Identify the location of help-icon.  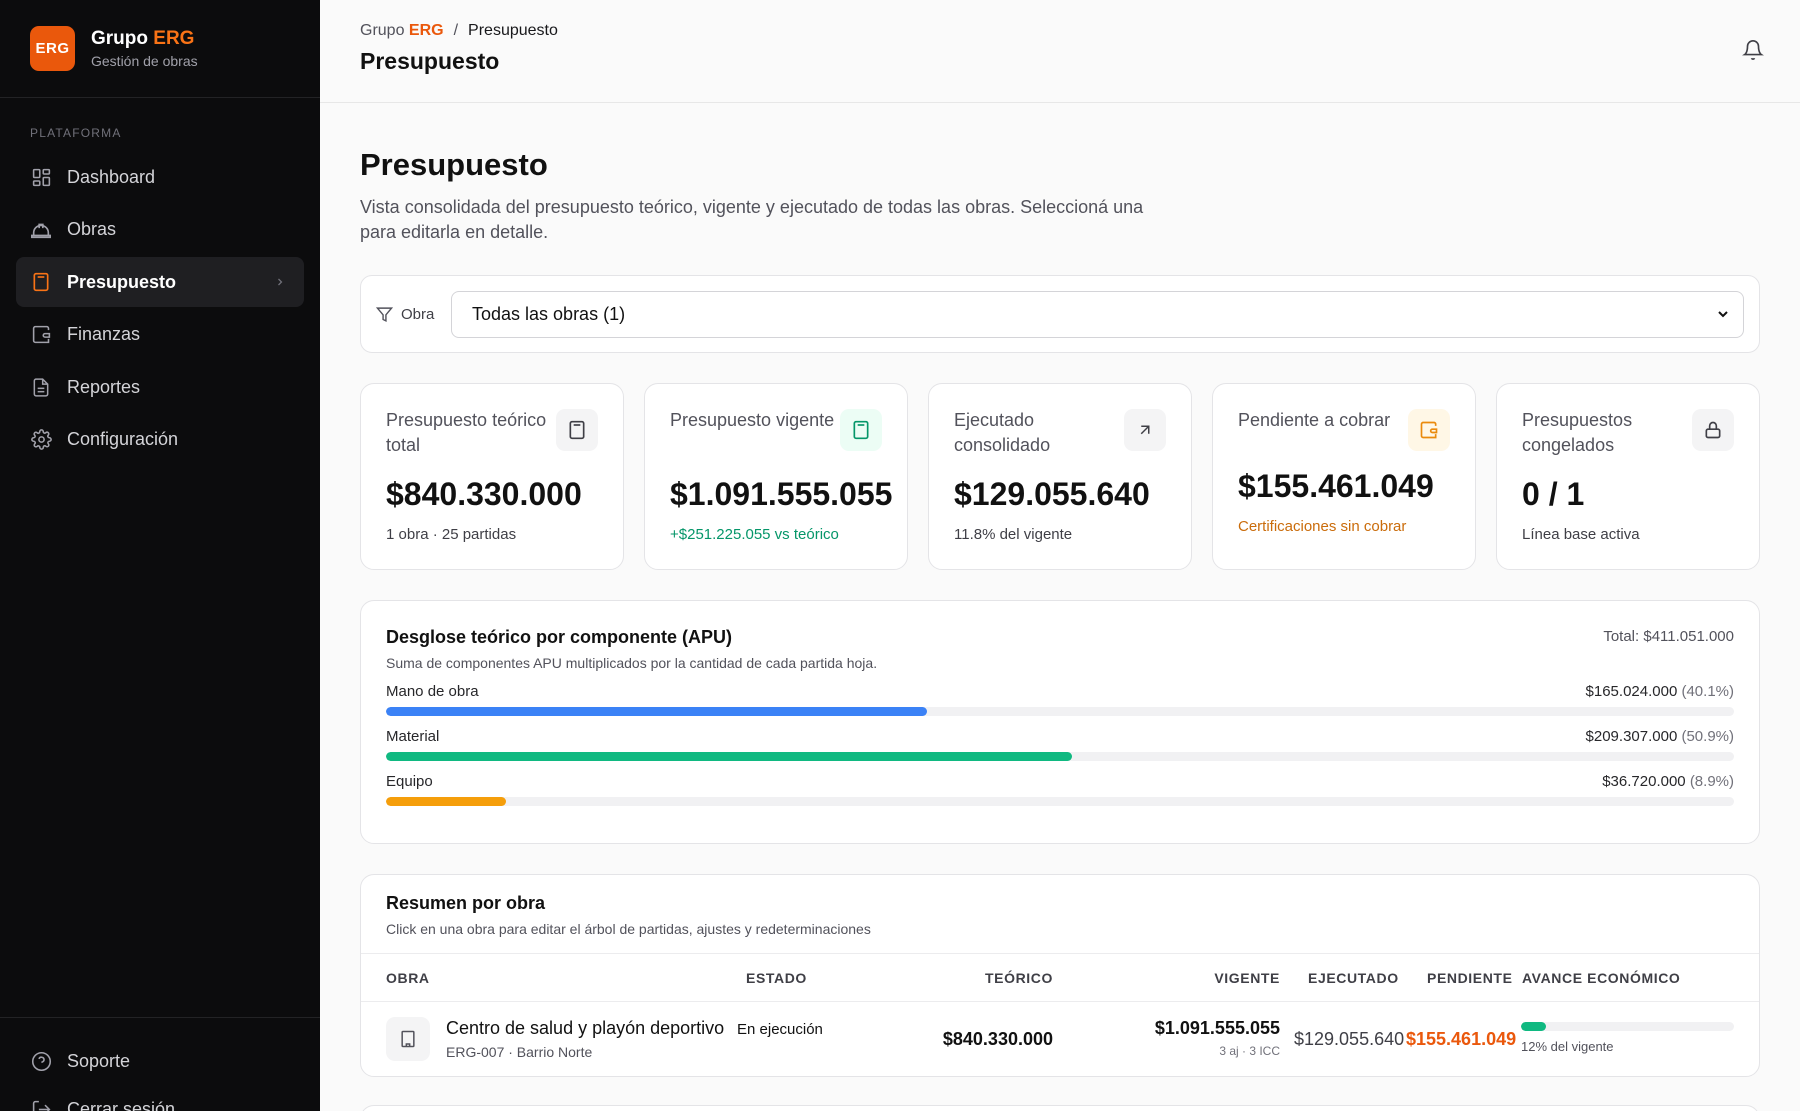
(41, 1061).